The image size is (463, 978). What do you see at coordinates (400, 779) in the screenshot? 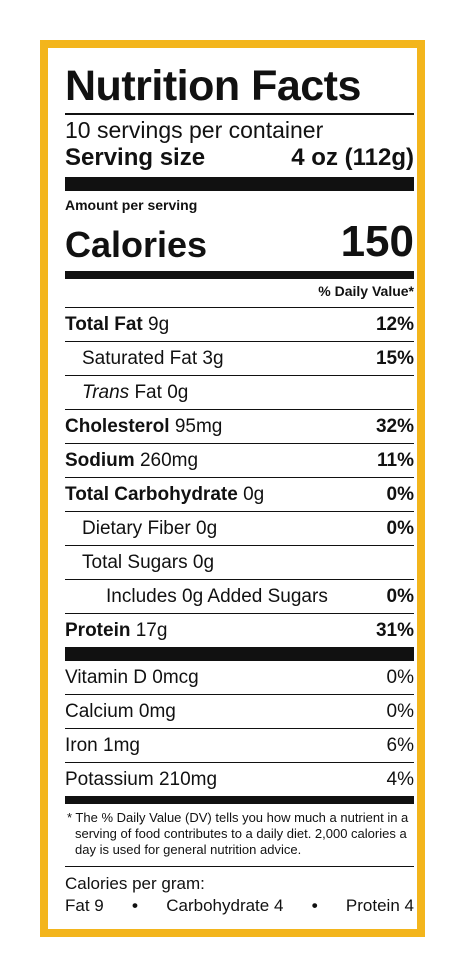
I see `vitamin-dv: 4%` at bounding box center [400, 779].